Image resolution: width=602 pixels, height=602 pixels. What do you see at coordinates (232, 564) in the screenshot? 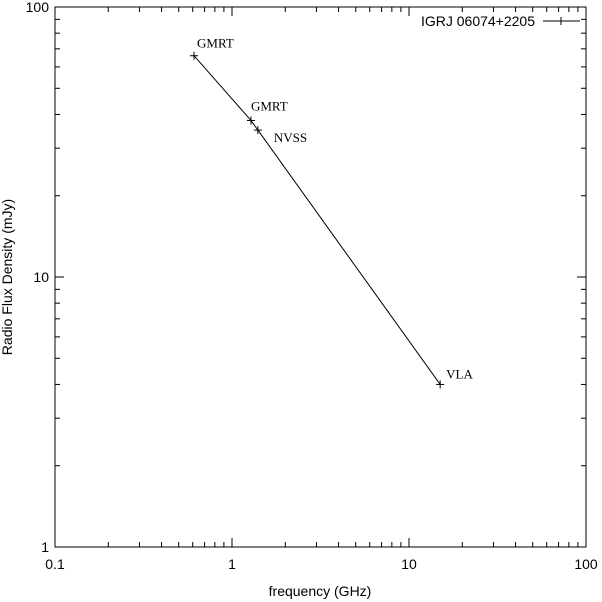
I see `x-tick-label: 1` at bounding box center [232, 564].